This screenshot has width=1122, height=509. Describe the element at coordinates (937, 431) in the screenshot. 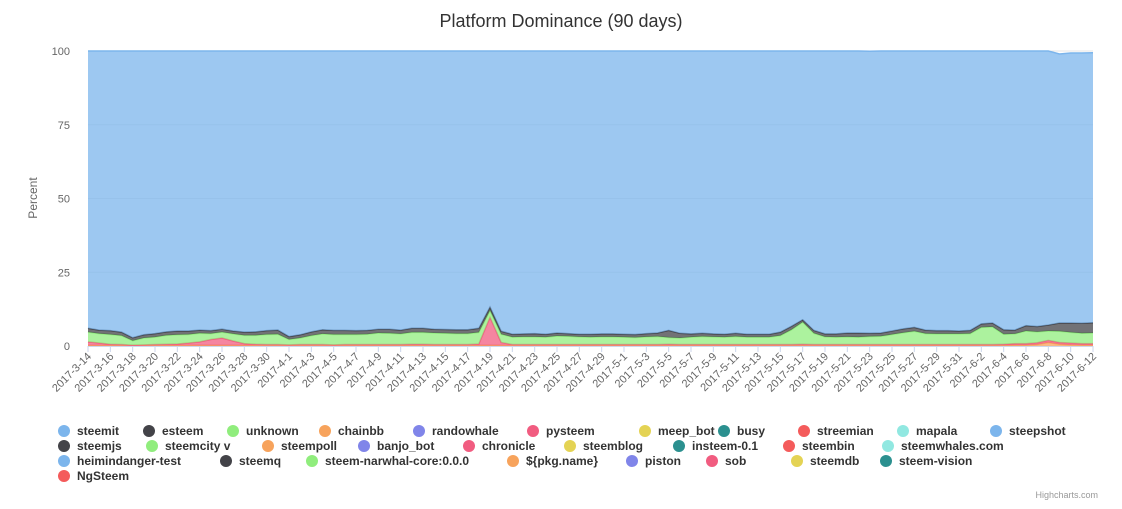

I see `legend-label: mapala` at that location.